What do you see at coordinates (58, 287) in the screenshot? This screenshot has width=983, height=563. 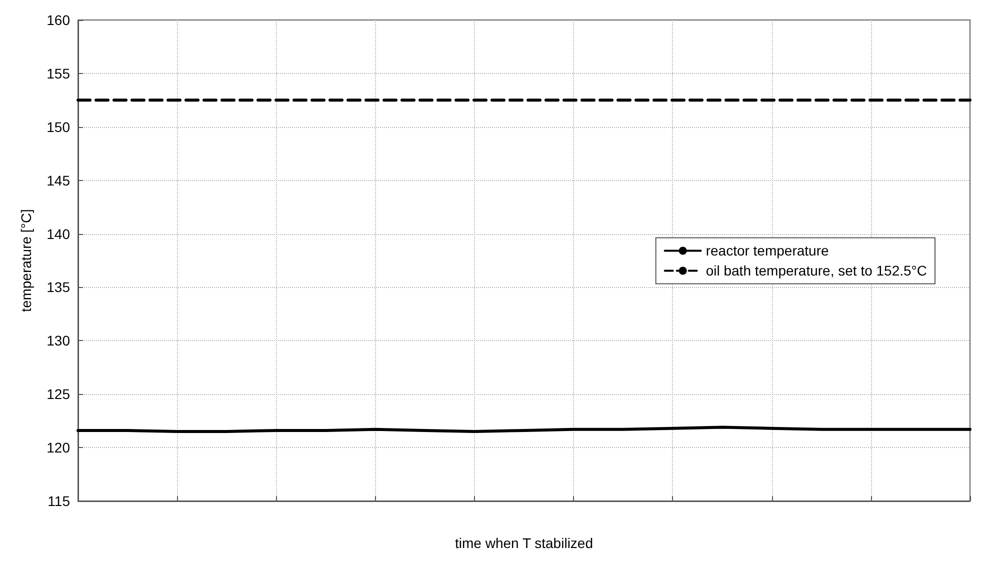 I see `y-tick-label: 135` at bounding box center [58, 287].